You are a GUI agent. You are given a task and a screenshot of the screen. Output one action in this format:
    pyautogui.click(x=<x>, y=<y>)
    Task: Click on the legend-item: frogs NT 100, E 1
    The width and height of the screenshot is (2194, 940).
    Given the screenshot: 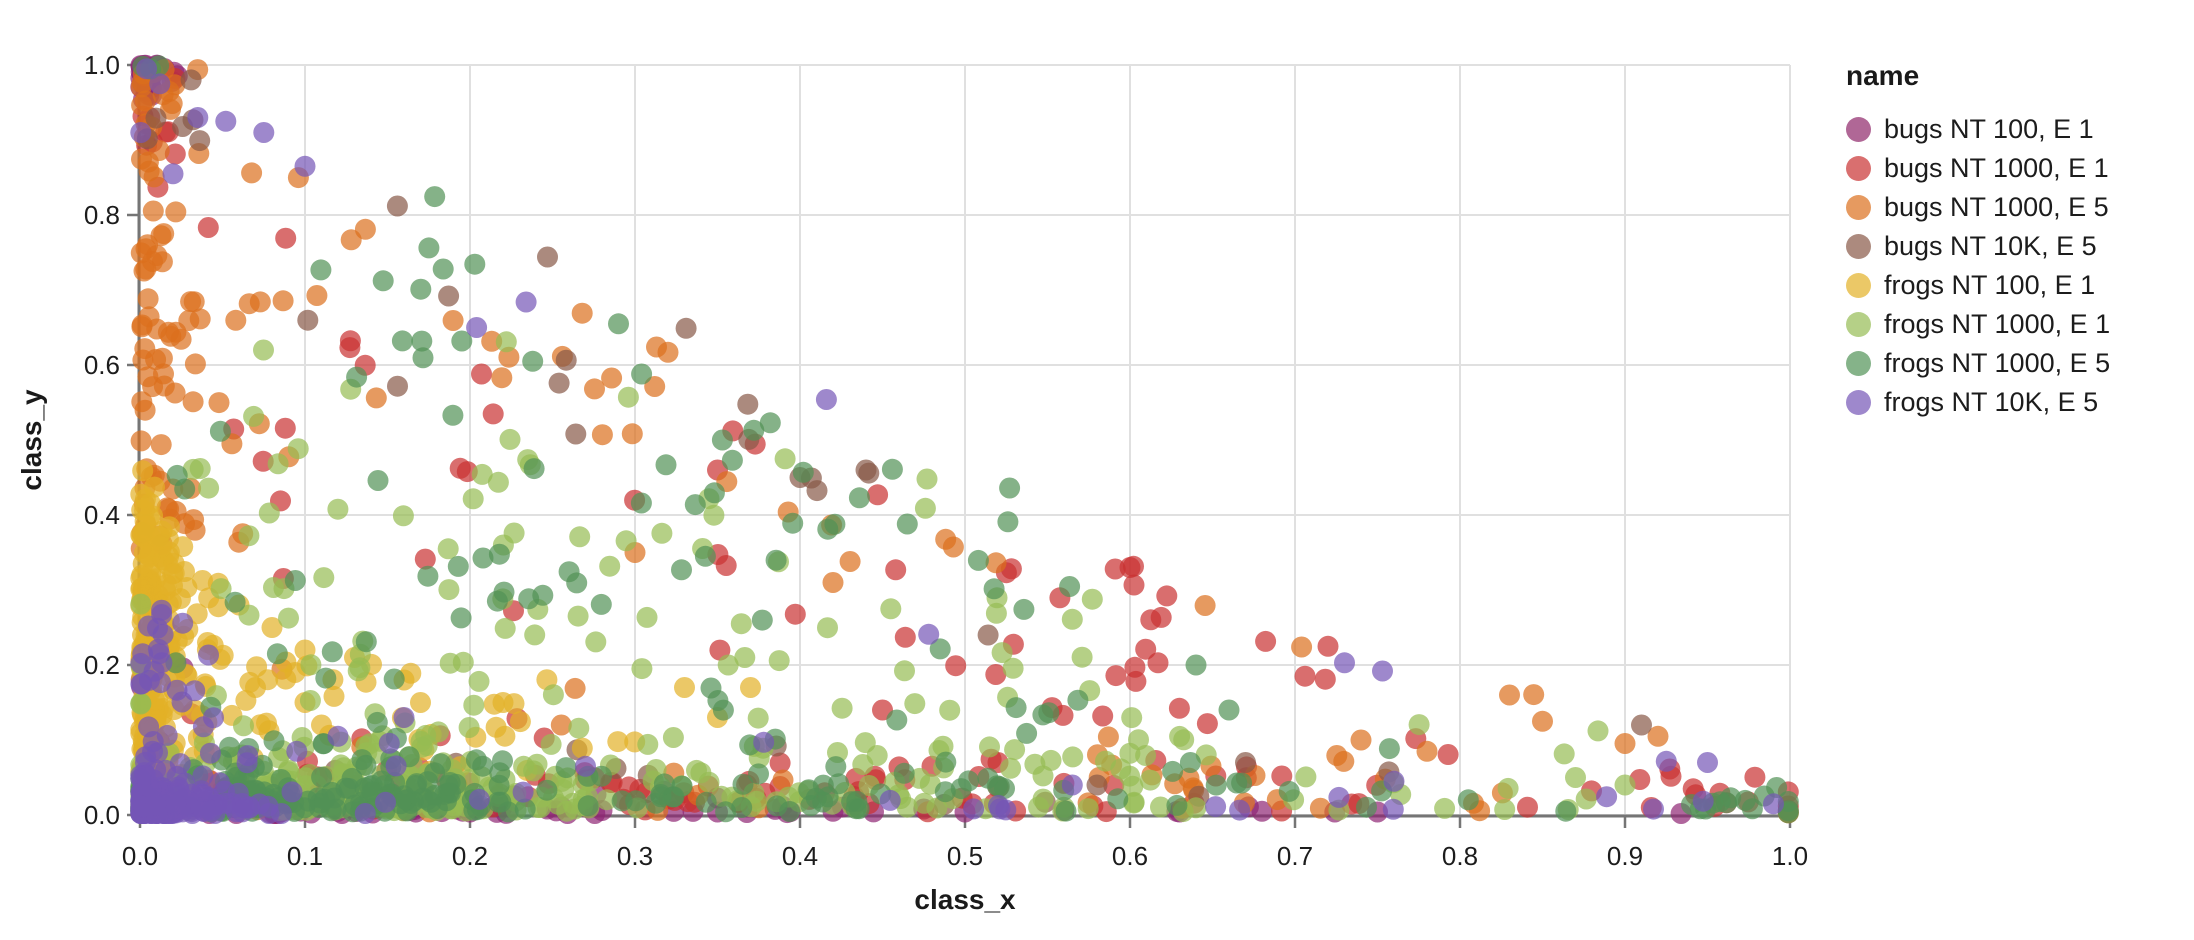 What is the action you would take?
    pyautogui.click(x=2016, y=285)
    